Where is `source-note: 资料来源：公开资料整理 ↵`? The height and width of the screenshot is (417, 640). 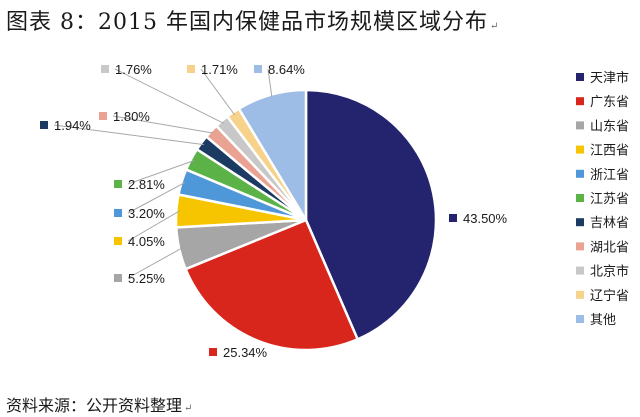 source-note: 资料来源：公开资料整理 ↵ is located at coordinates (99, 404).